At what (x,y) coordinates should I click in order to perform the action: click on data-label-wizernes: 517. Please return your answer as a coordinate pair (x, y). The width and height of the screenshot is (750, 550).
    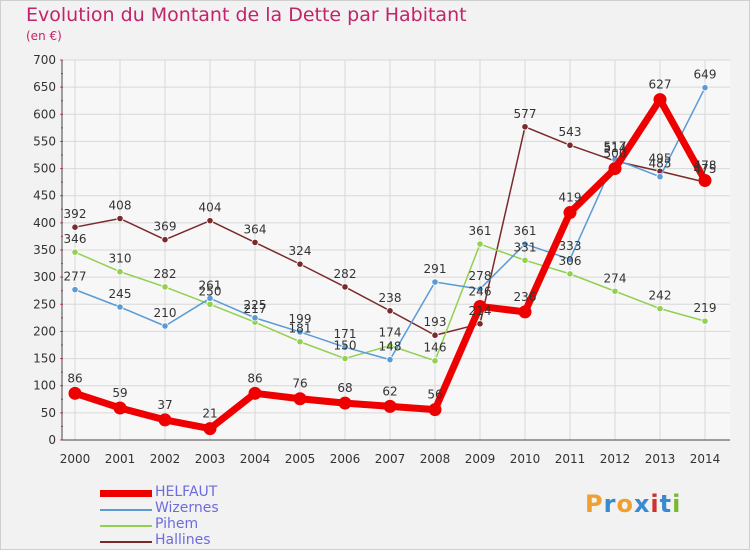
    Looking at the image, I should click on (615, 146).